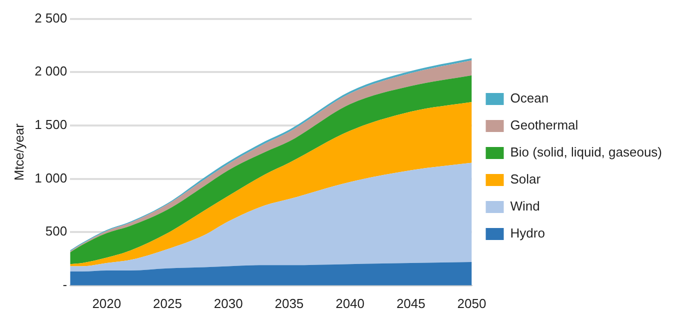  What do you see at coordinates (228, 303) in the screenshot?
I see `x-tick-label: 2030` at bounding box center [228, 303].